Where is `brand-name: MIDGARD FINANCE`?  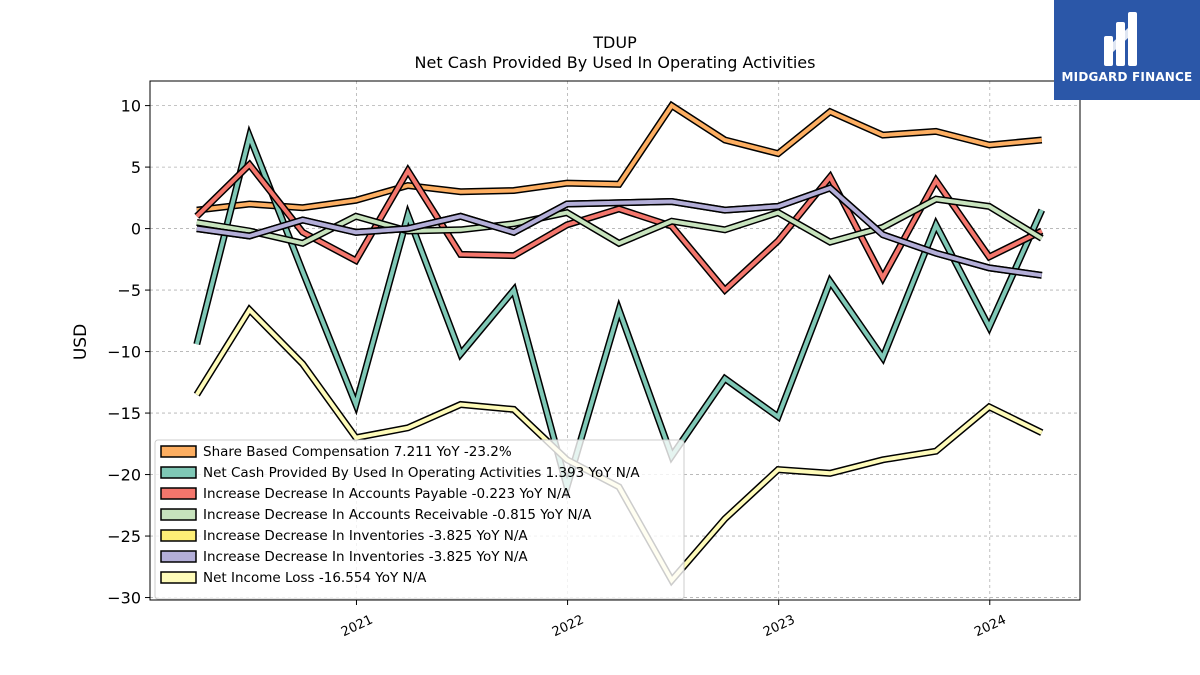 brand-name: MIDGARD FINANCE is located at coordinates (1127, 77).